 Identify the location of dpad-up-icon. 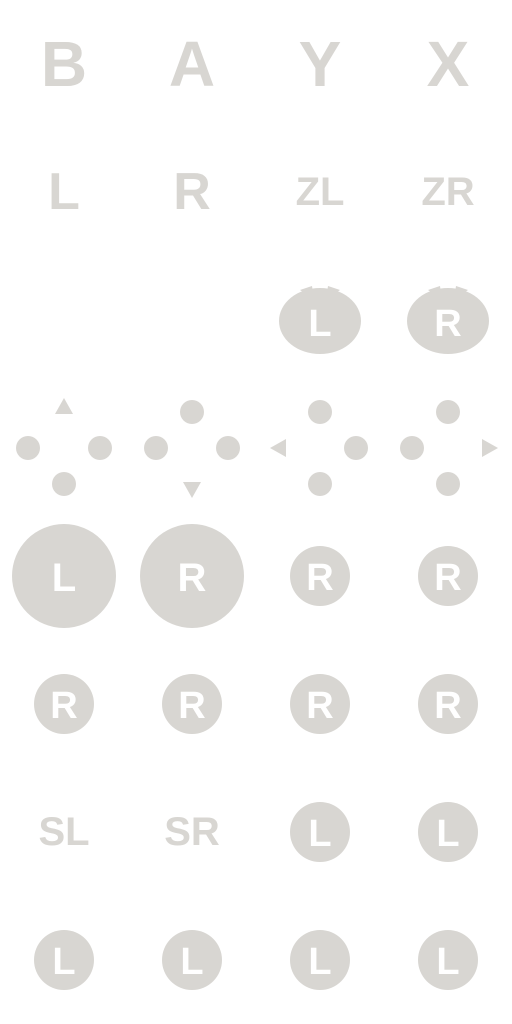
(64, 448).